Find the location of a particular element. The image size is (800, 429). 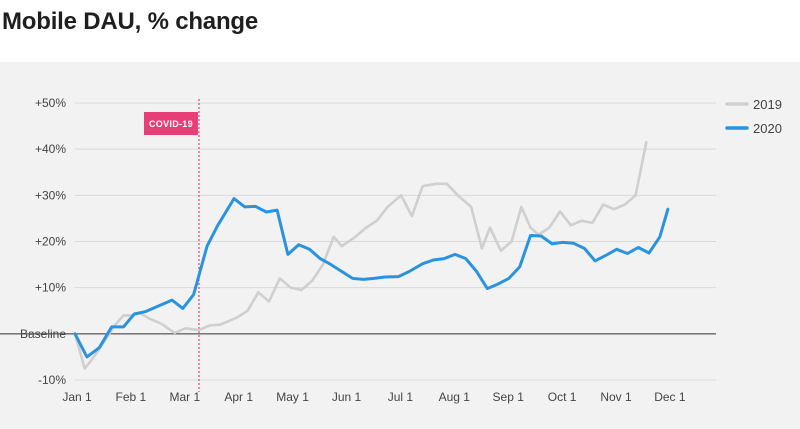

y-tick-label: +10% is located at coordinates (50, 288).